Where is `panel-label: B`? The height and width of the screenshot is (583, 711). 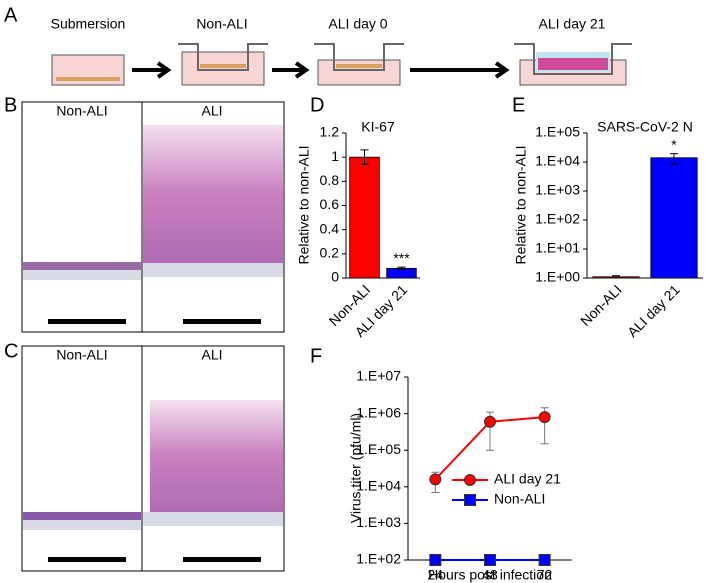 panel-label: B is located at coordinates (10, 105).